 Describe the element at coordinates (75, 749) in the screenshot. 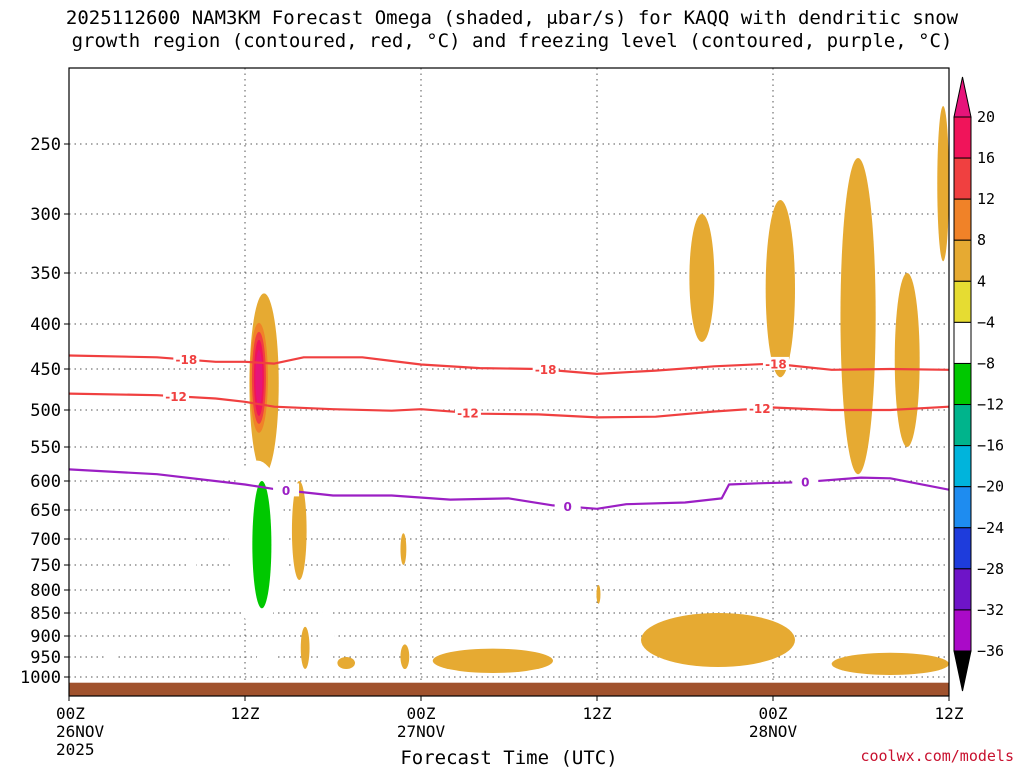

I see `x-tick-label: 2025` at that location.